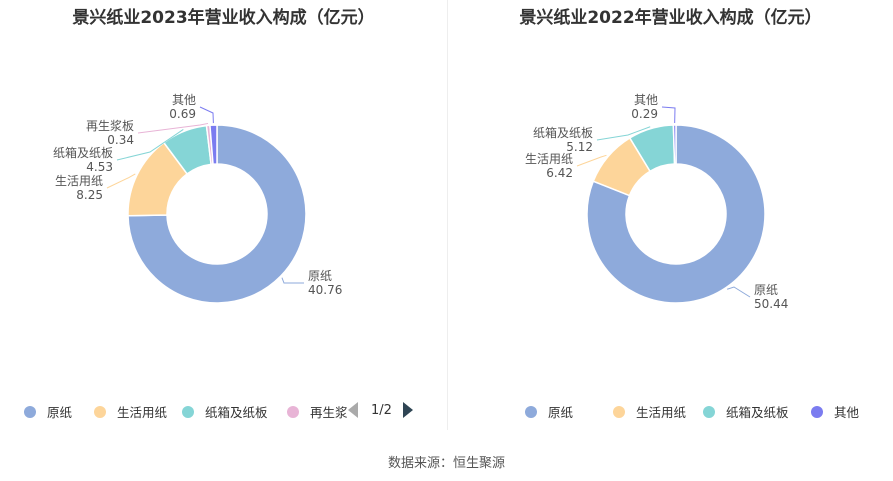 The image size is (893, 481). What do you see at coordinates (847, 412) in the screenshot?
I see `legend-label: 其他` at bounding box center [847, 412].